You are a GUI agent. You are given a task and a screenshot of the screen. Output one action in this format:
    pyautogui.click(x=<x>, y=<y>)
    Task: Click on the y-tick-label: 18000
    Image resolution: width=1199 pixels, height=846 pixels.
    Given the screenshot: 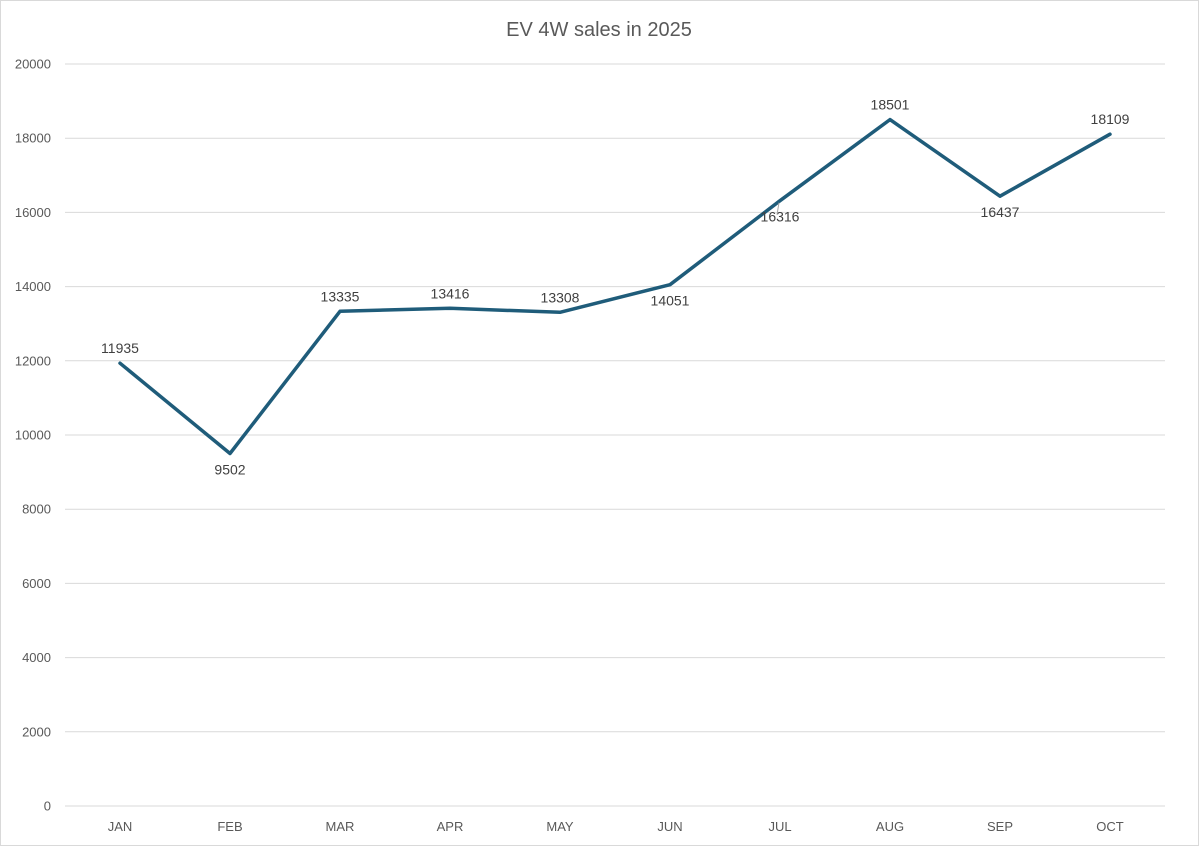 What is the action you would take?
    pyautogui.click(x=33, y=138)
    